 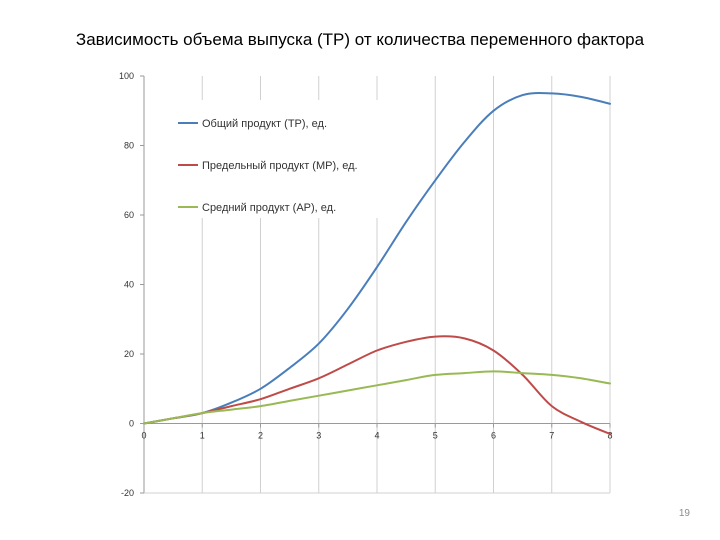 I want to click on series-line-marginal-product, so click(x=377, y=385).